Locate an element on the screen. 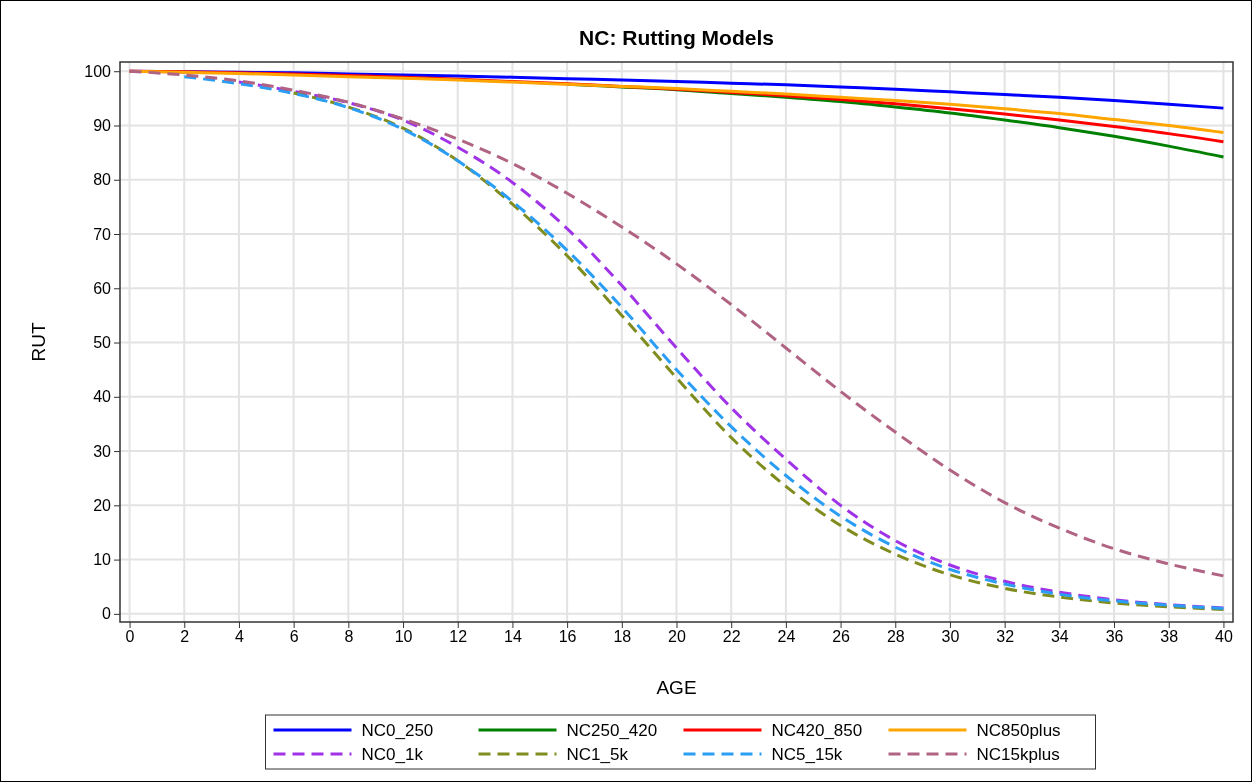 The image size is (1252, 782). x-tick-label: 34 is located at coordinates (1059, 637).